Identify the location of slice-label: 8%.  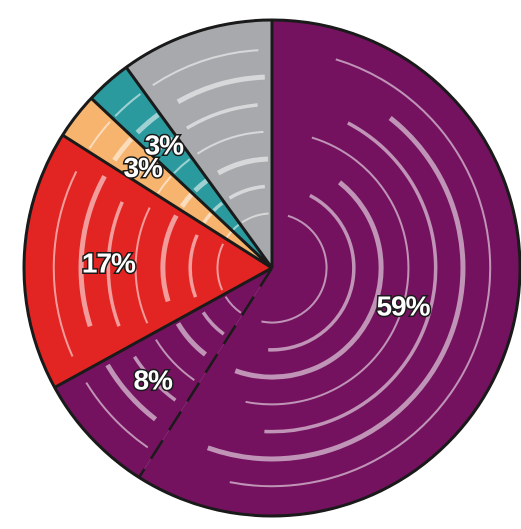
(153, 380).